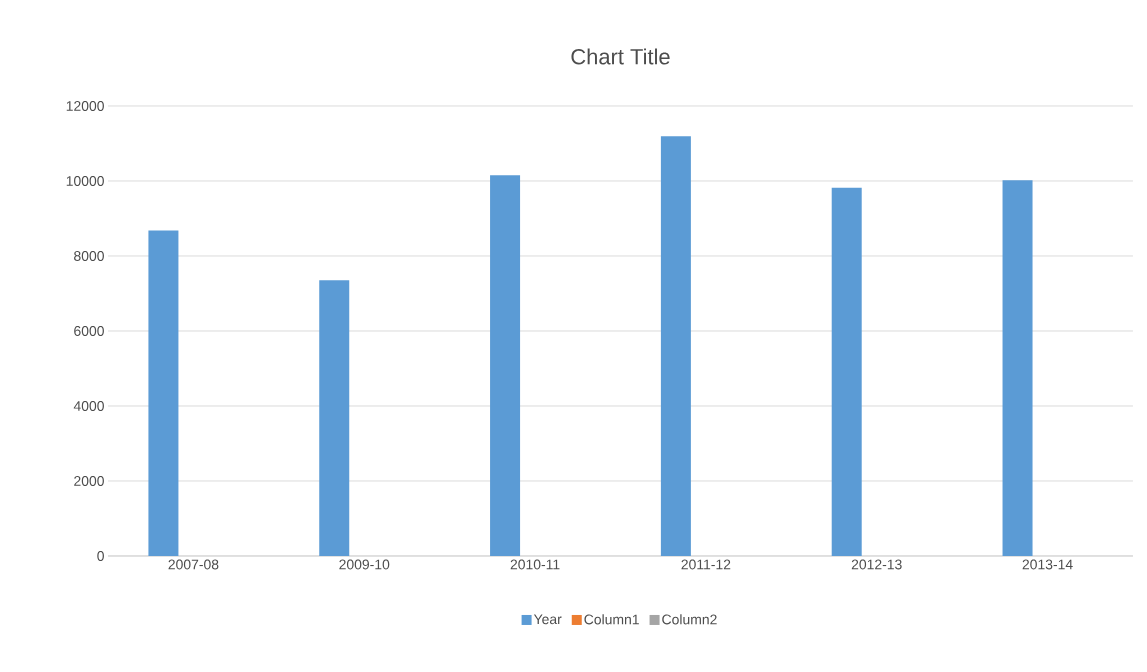 The height and width of the screenshot is (672, 1147). Describe the element at coordinates (620, 56) in the screenshot. I see `chart-title: Chart Title` at that location.